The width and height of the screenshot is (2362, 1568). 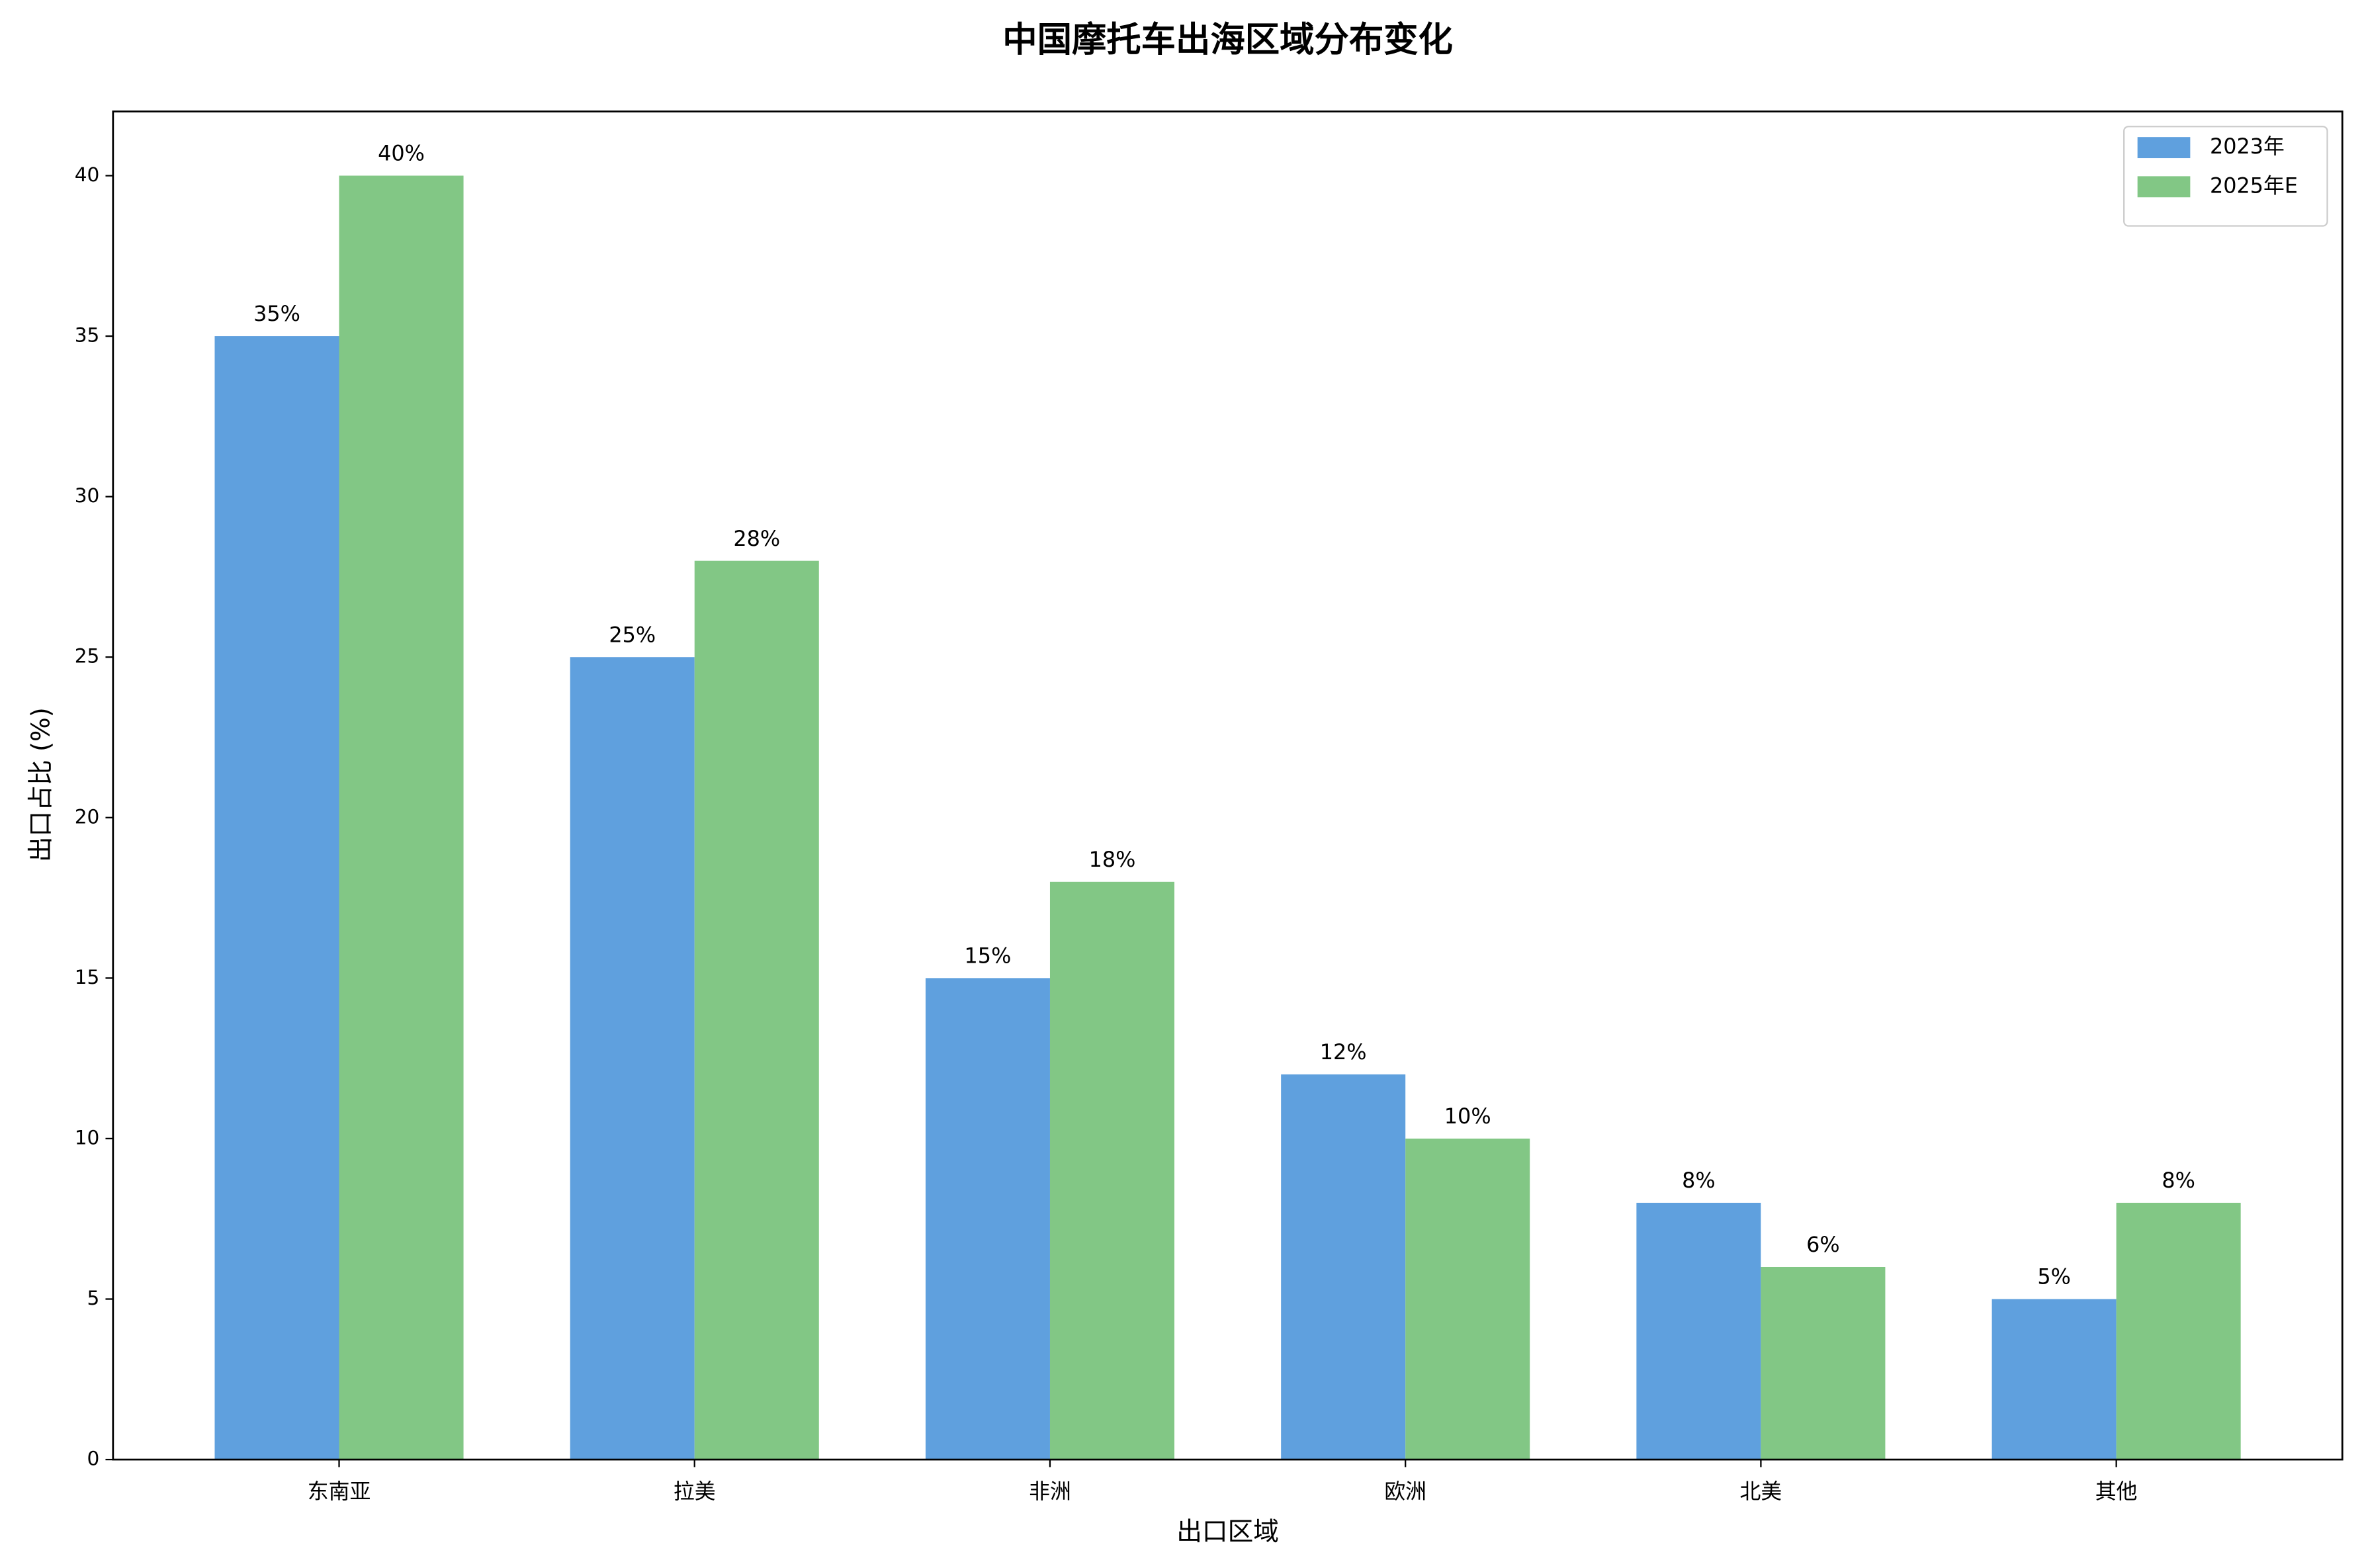 What do you see at coordinates (87, 1138) in the screenshot?
I see `y-tick-label: 10` at bounding box center [87, 1138].